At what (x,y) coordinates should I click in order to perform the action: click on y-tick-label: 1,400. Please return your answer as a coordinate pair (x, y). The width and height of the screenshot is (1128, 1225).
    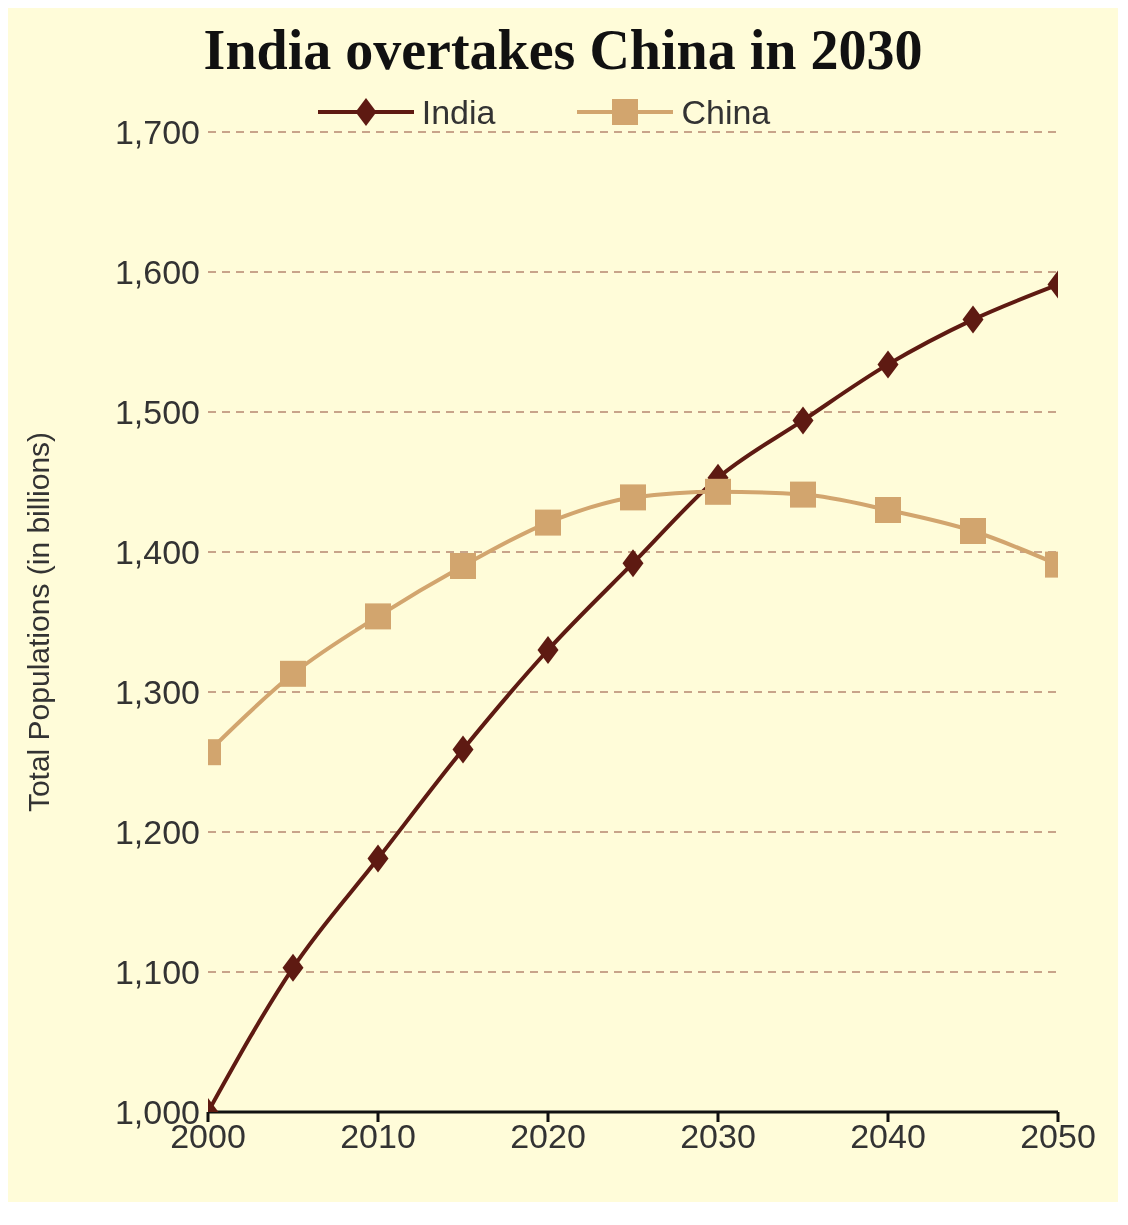
    Looking at the image, I should click on (157, 552).